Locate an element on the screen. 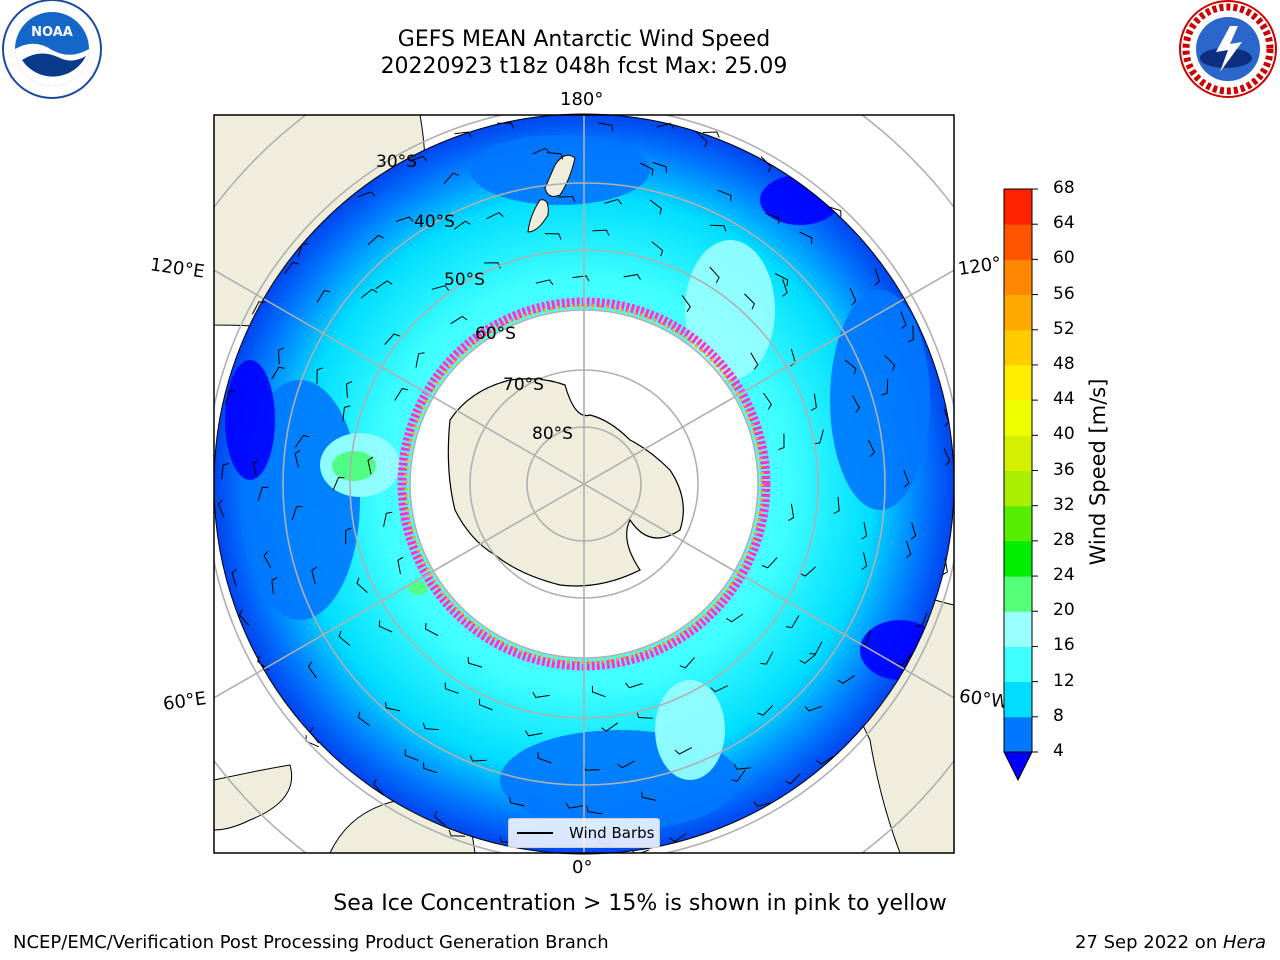  lat-label-60s: 60°S is located at coordinates (495, 334).